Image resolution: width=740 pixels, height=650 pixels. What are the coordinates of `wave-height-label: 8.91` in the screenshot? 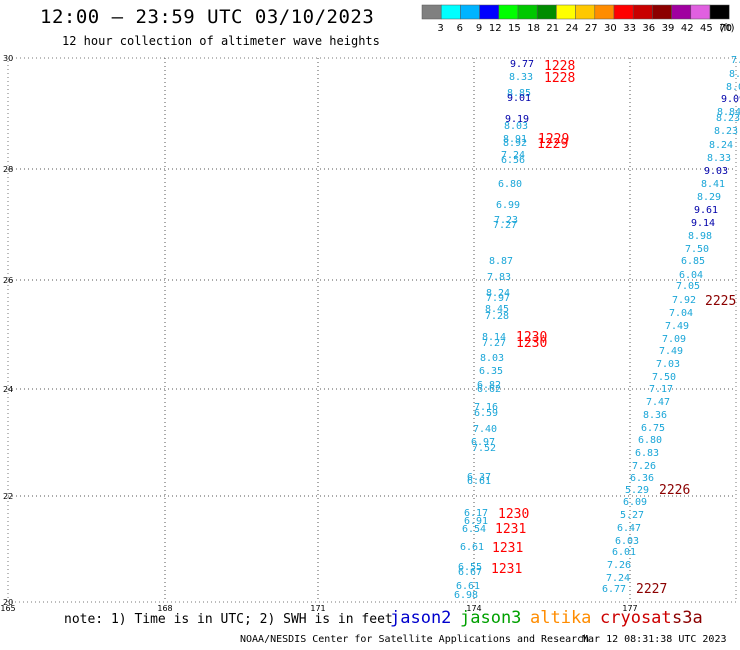 It's located at (515, 139).